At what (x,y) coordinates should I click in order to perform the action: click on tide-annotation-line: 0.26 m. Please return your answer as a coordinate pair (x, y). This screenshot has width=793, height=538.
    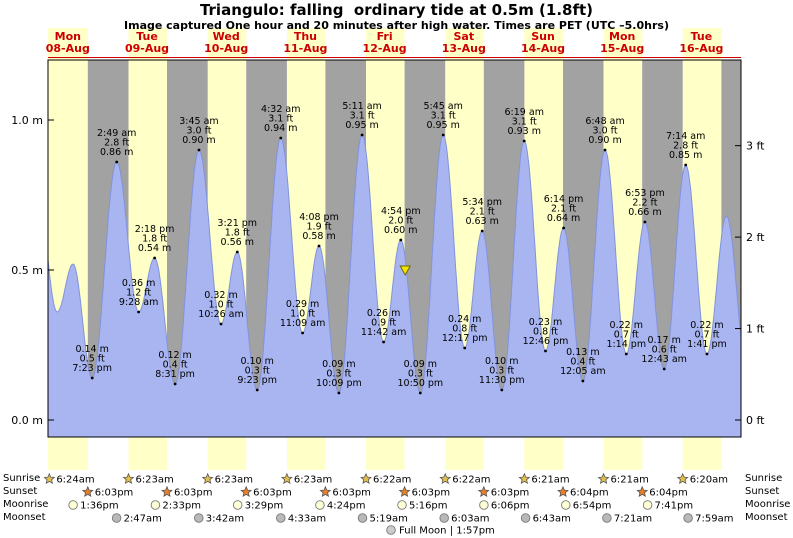
    Looking at the image, I should click on (383, 313).